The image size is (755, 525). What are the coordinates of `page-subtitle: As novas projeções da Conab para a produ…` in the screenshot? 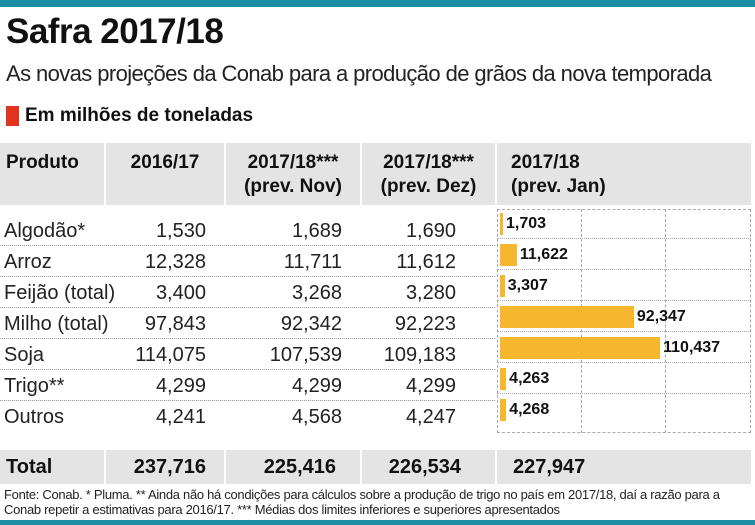 It's located at (359, 73).